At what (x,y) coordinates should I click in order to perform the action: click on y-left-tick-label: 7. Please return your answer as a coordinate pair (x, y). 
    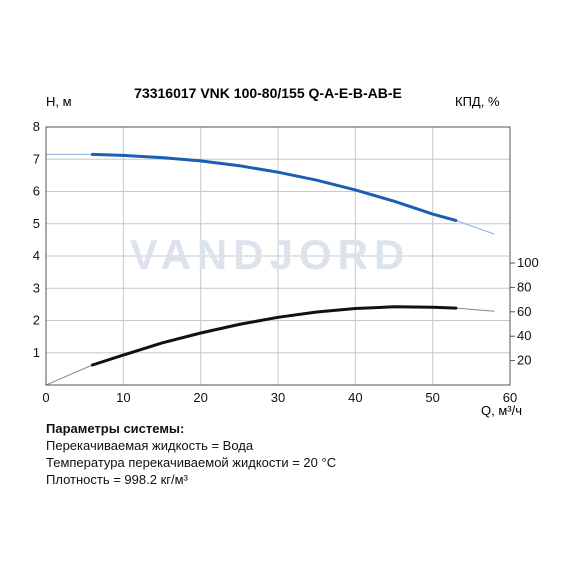
    Looking at the image, I should click on (36, 158).